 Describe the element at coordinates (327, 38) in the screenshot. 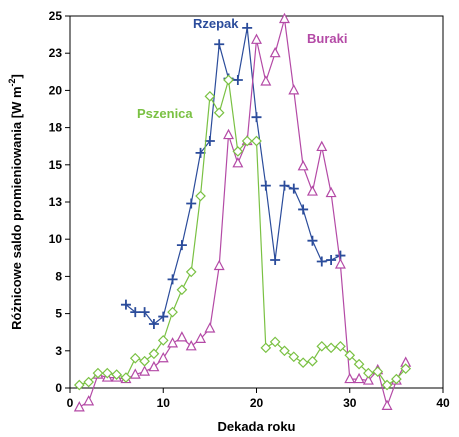

I see `series-label-buraki: Buraki` at that location.